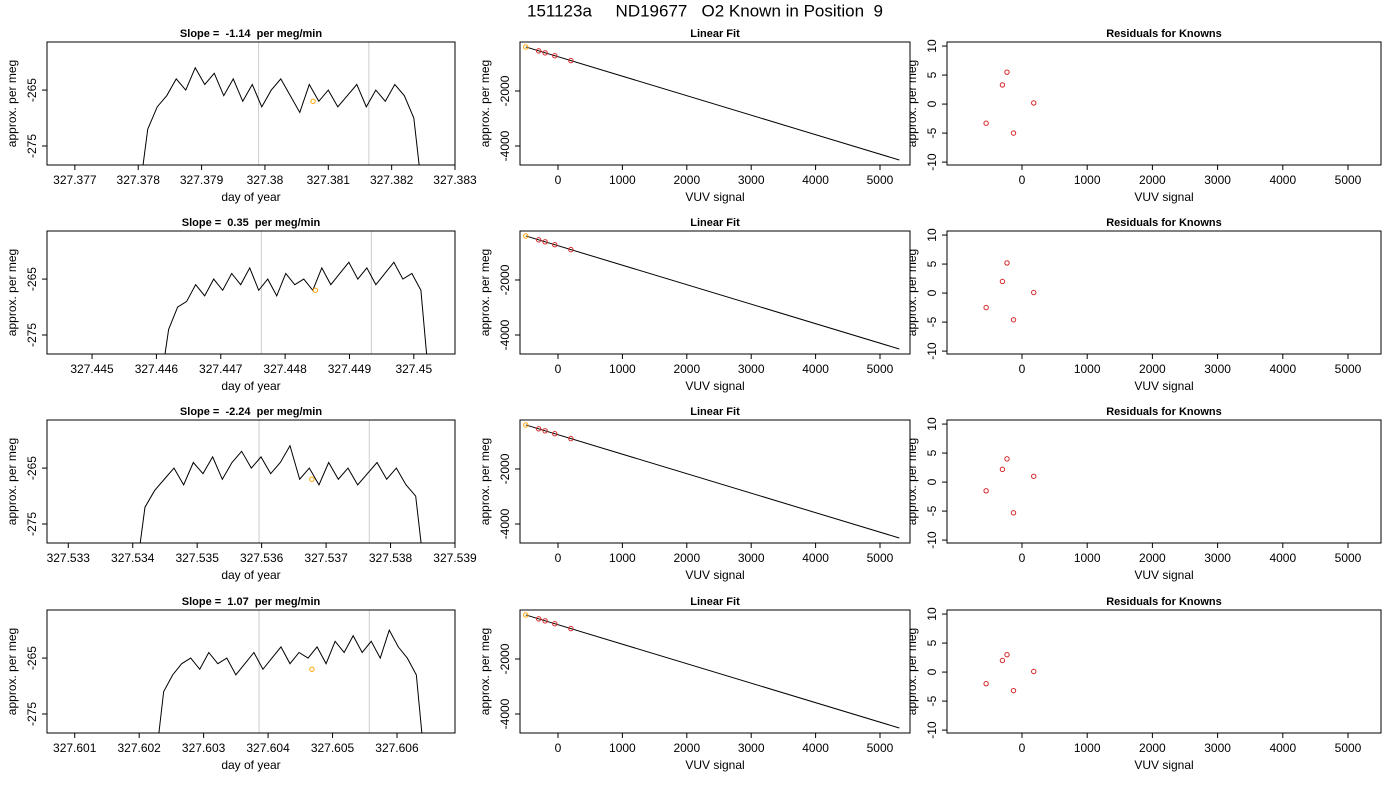  Describe the element at coordinates (392, 180) in the screenshot. I see `x-tick-label: 327.382` at that location.